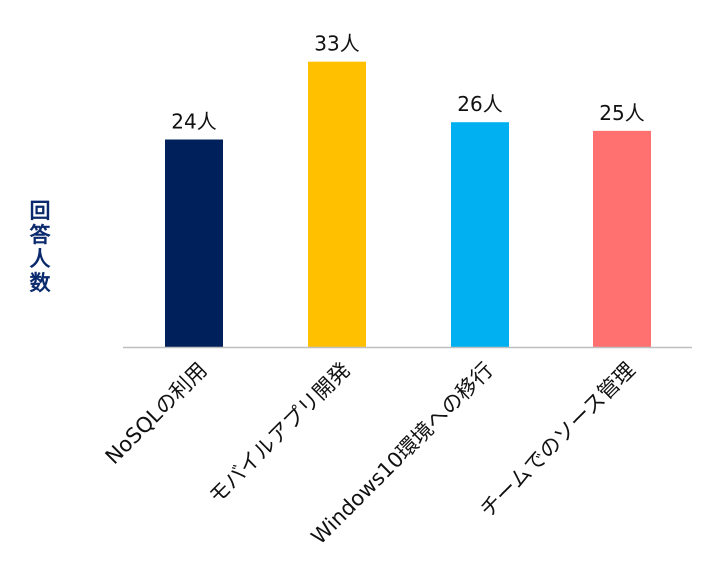  Describe the element at coordinates (40, 259) in the screenshot. I see `y-axis-label-char: 人` at that location.